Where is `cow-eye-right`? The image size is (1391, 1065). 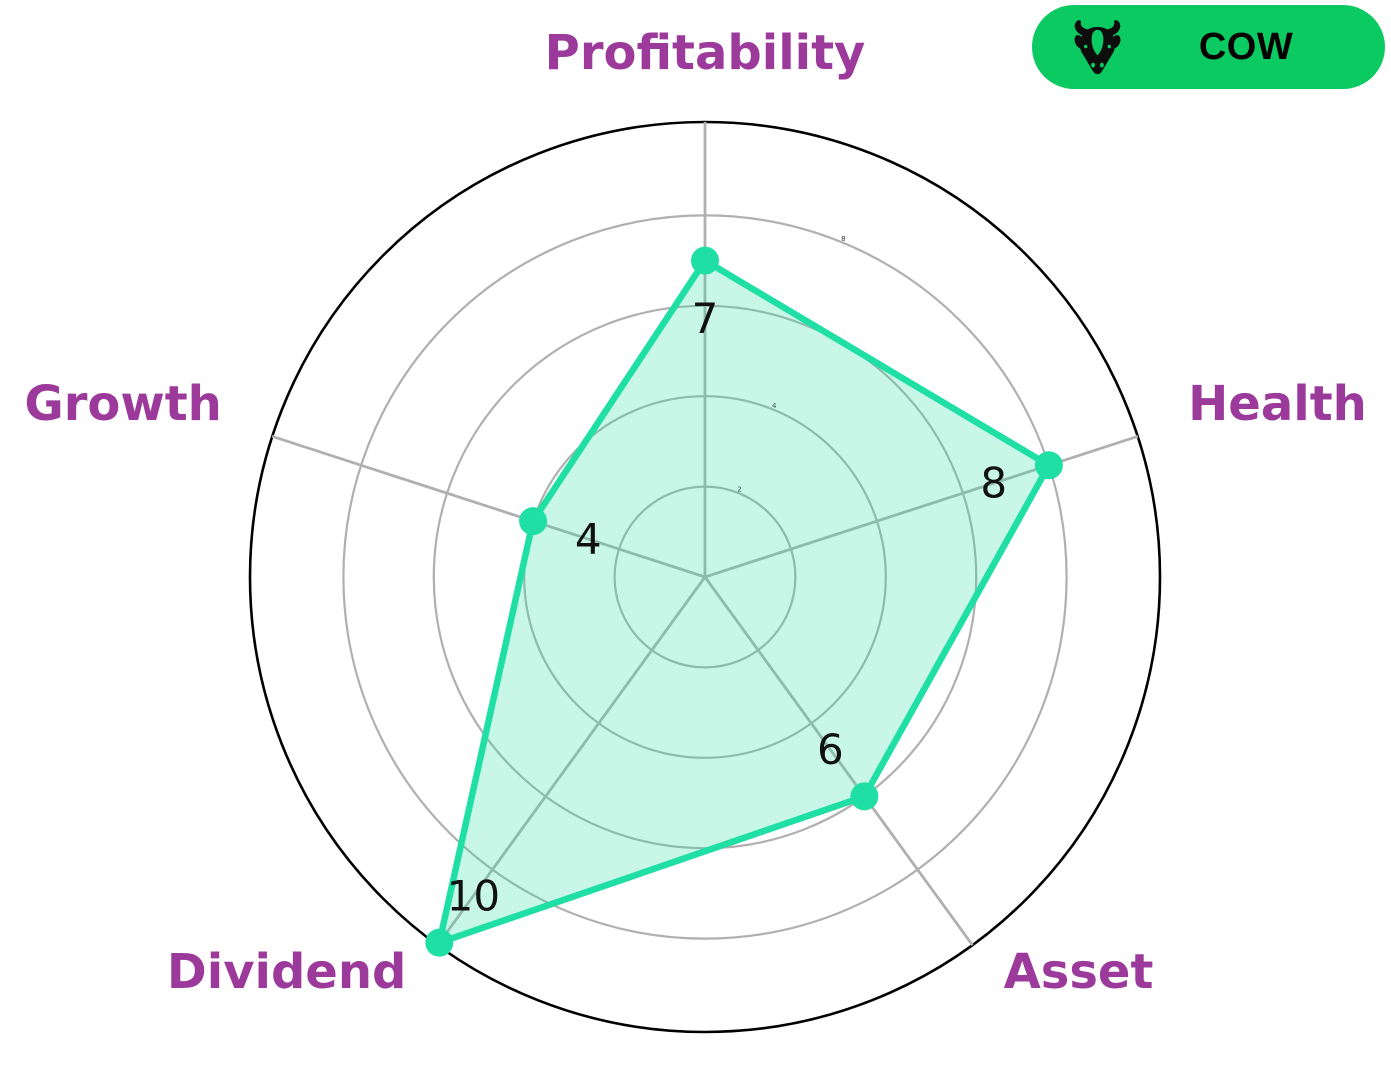 cow-eye-right is located at coordinates (1109, 46).